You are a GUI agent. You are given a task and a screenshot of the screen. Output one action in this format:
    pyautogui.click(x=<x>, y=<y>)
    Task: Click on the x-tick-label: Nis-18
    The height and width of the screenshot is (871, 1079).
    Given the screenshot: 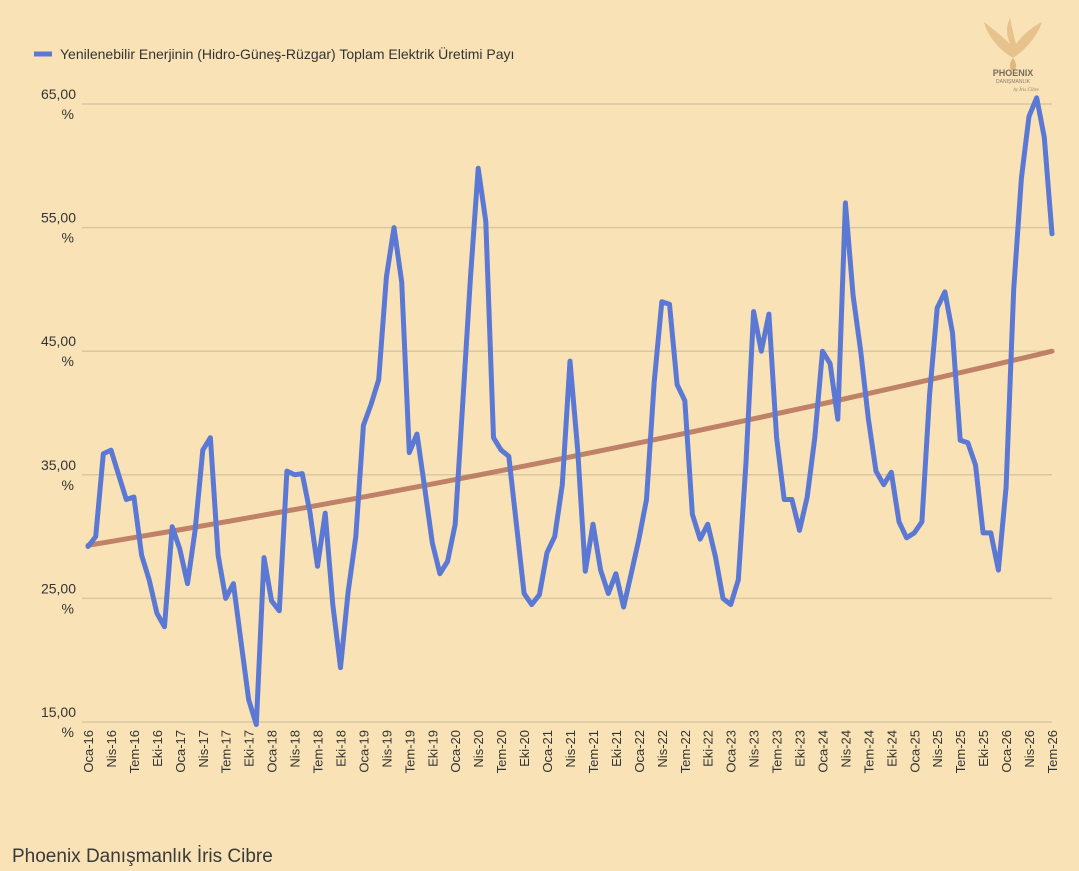 What is the action you would take?
    pyautogui.click(x=295, y=749)
    